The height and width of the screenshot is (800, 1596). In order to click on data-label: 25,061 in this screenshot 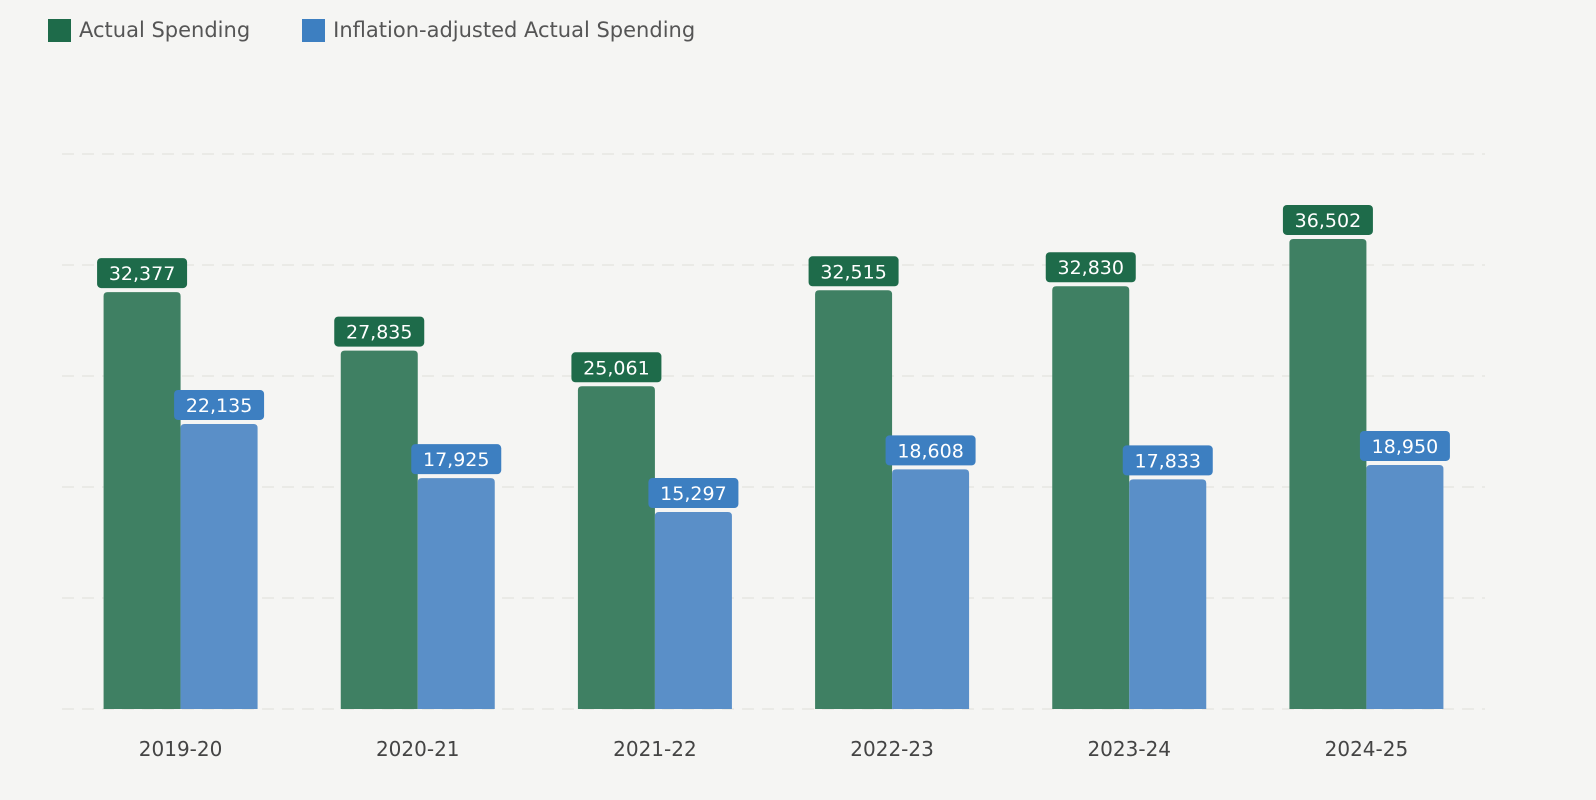, I will do `click(616, 368)`.